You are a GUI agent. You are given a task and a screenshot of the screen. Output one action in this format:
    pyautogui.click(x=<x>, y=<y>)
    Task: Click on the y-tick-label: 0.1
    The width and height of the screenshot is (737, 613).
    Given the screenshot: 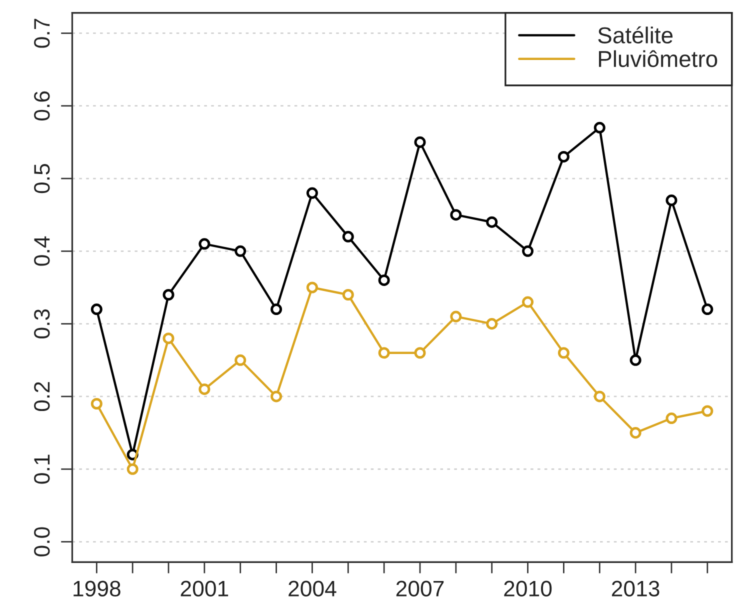 What is the action you would take?
    pyautogui.click(x=42, y=469)
    